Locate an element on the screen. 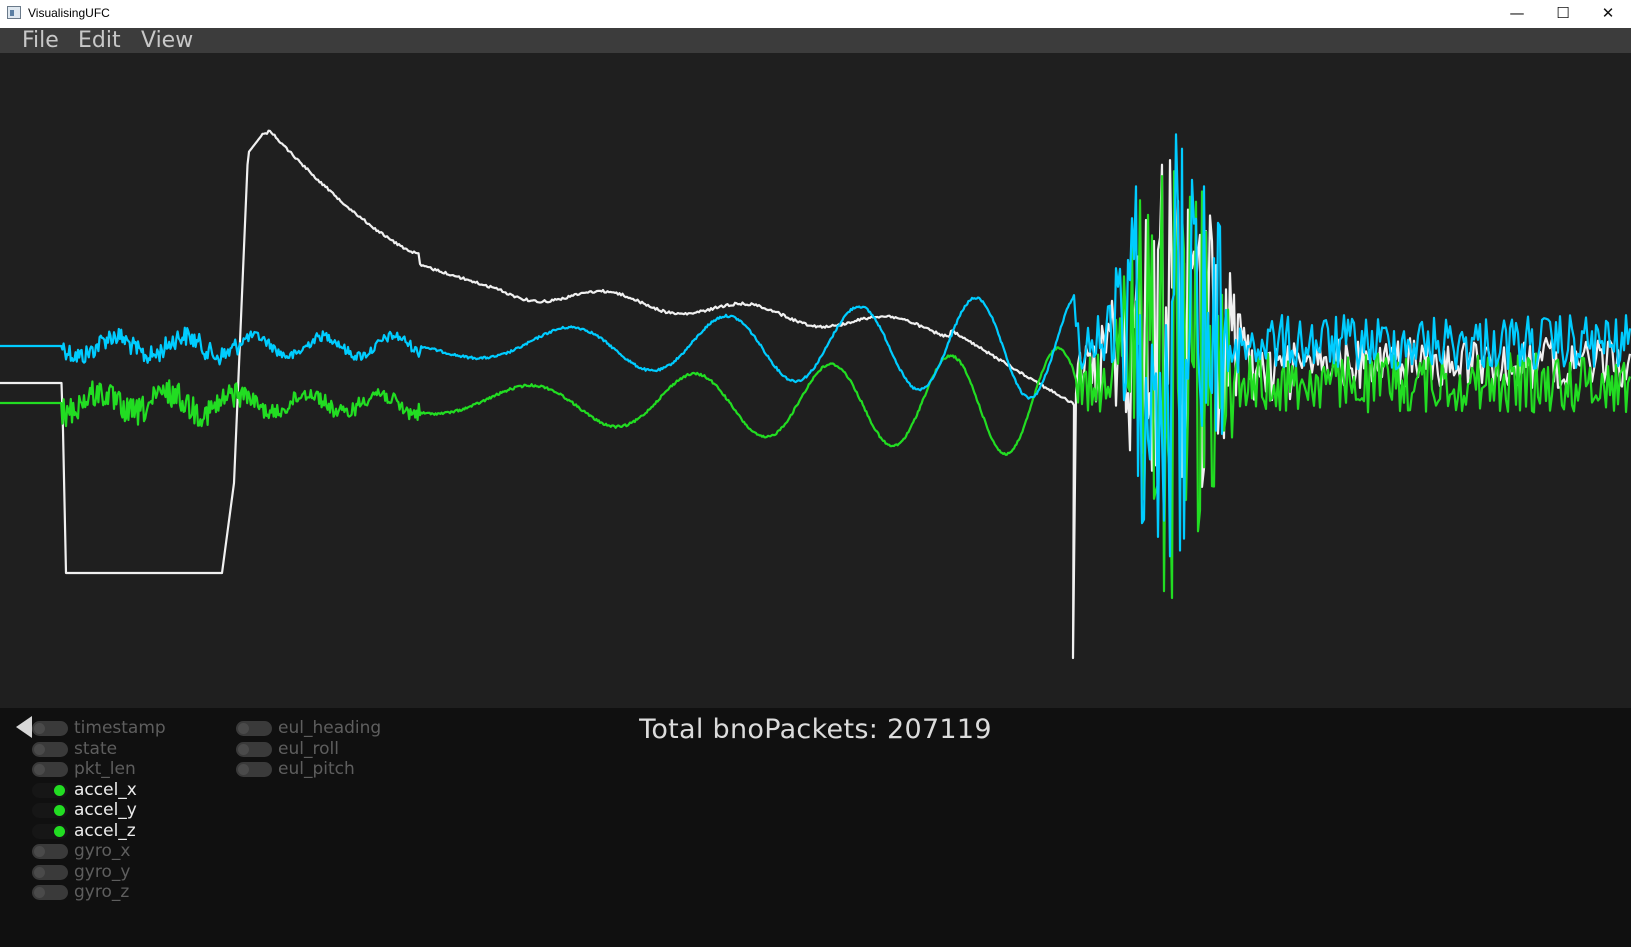 The width and height of the screenshot is (1631, 947). app-icon is located at coordinates (14, 12).